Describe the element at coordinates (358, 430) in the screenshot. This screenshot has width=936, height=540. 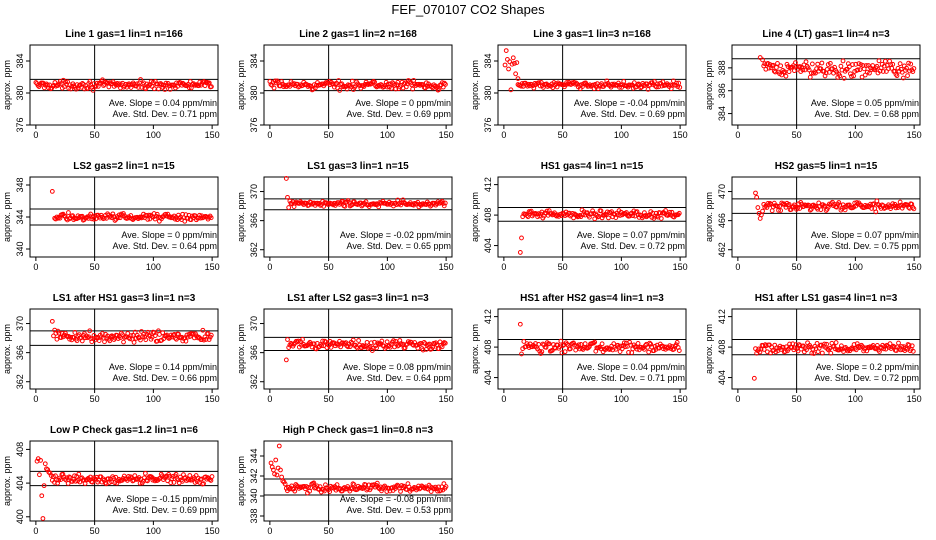
I see `panel-title: High P Check gas=1 lin=0.8 n=3` at that location.